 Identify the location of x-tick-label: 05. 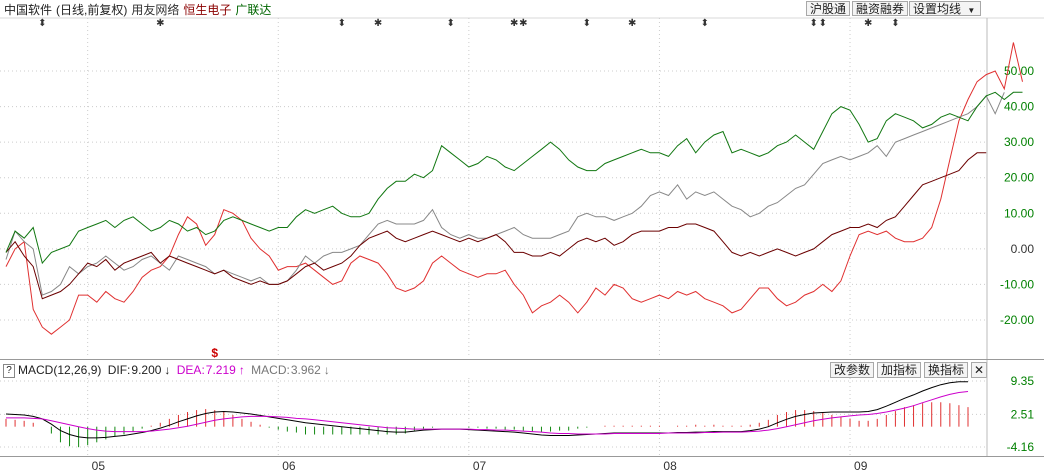
(99, 466).